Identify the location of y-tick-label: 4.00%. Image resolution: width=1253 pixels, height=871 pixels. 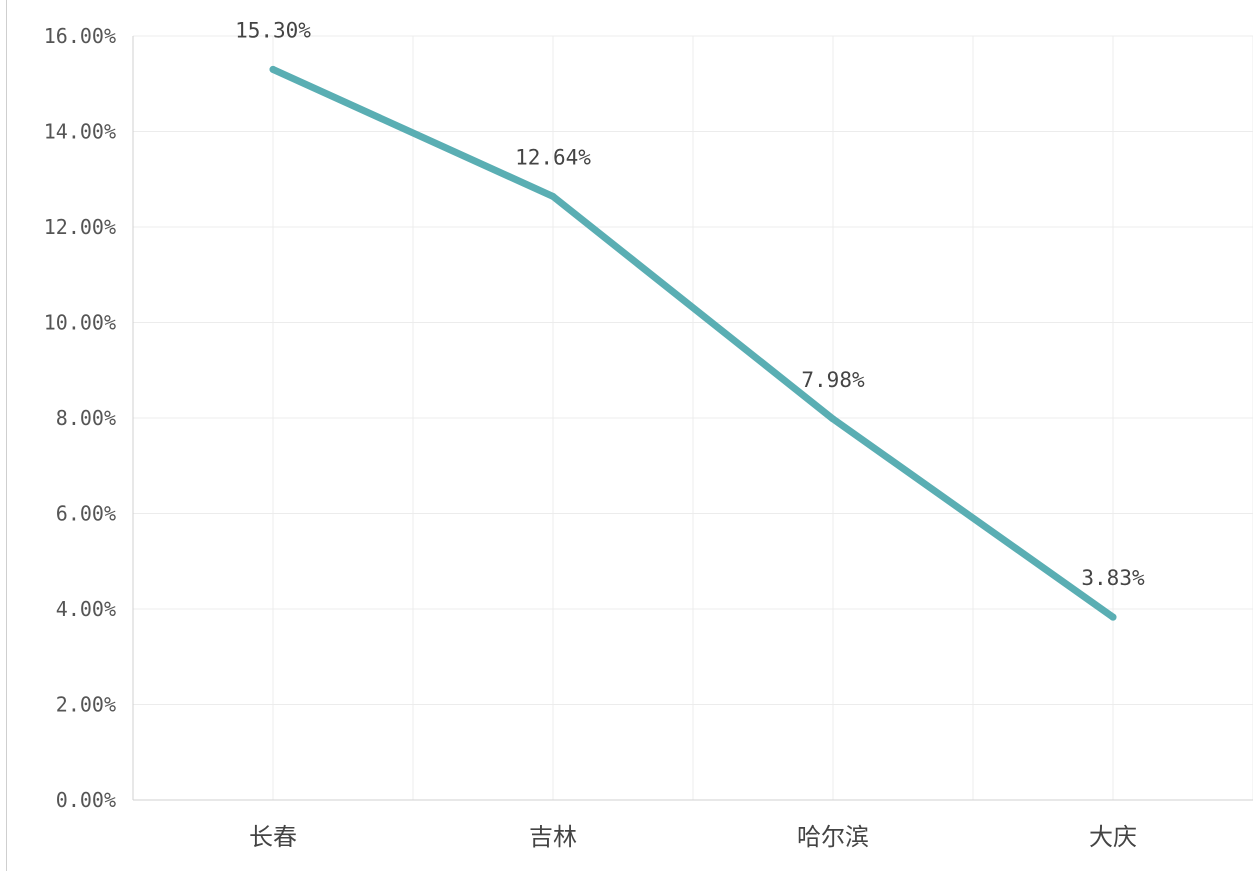
(86, 609).